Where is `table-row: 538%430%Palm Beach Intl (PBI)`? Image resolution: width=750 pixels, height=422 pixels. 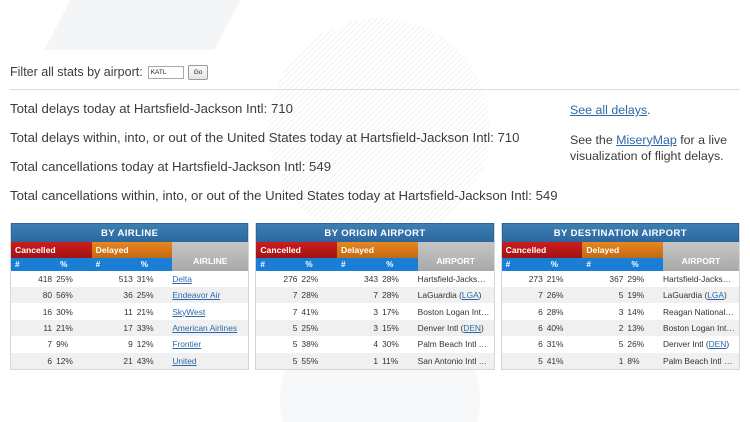
table-row: 538%430%Palm Beach Intl (PBI) is located at coordinates (375, 344).